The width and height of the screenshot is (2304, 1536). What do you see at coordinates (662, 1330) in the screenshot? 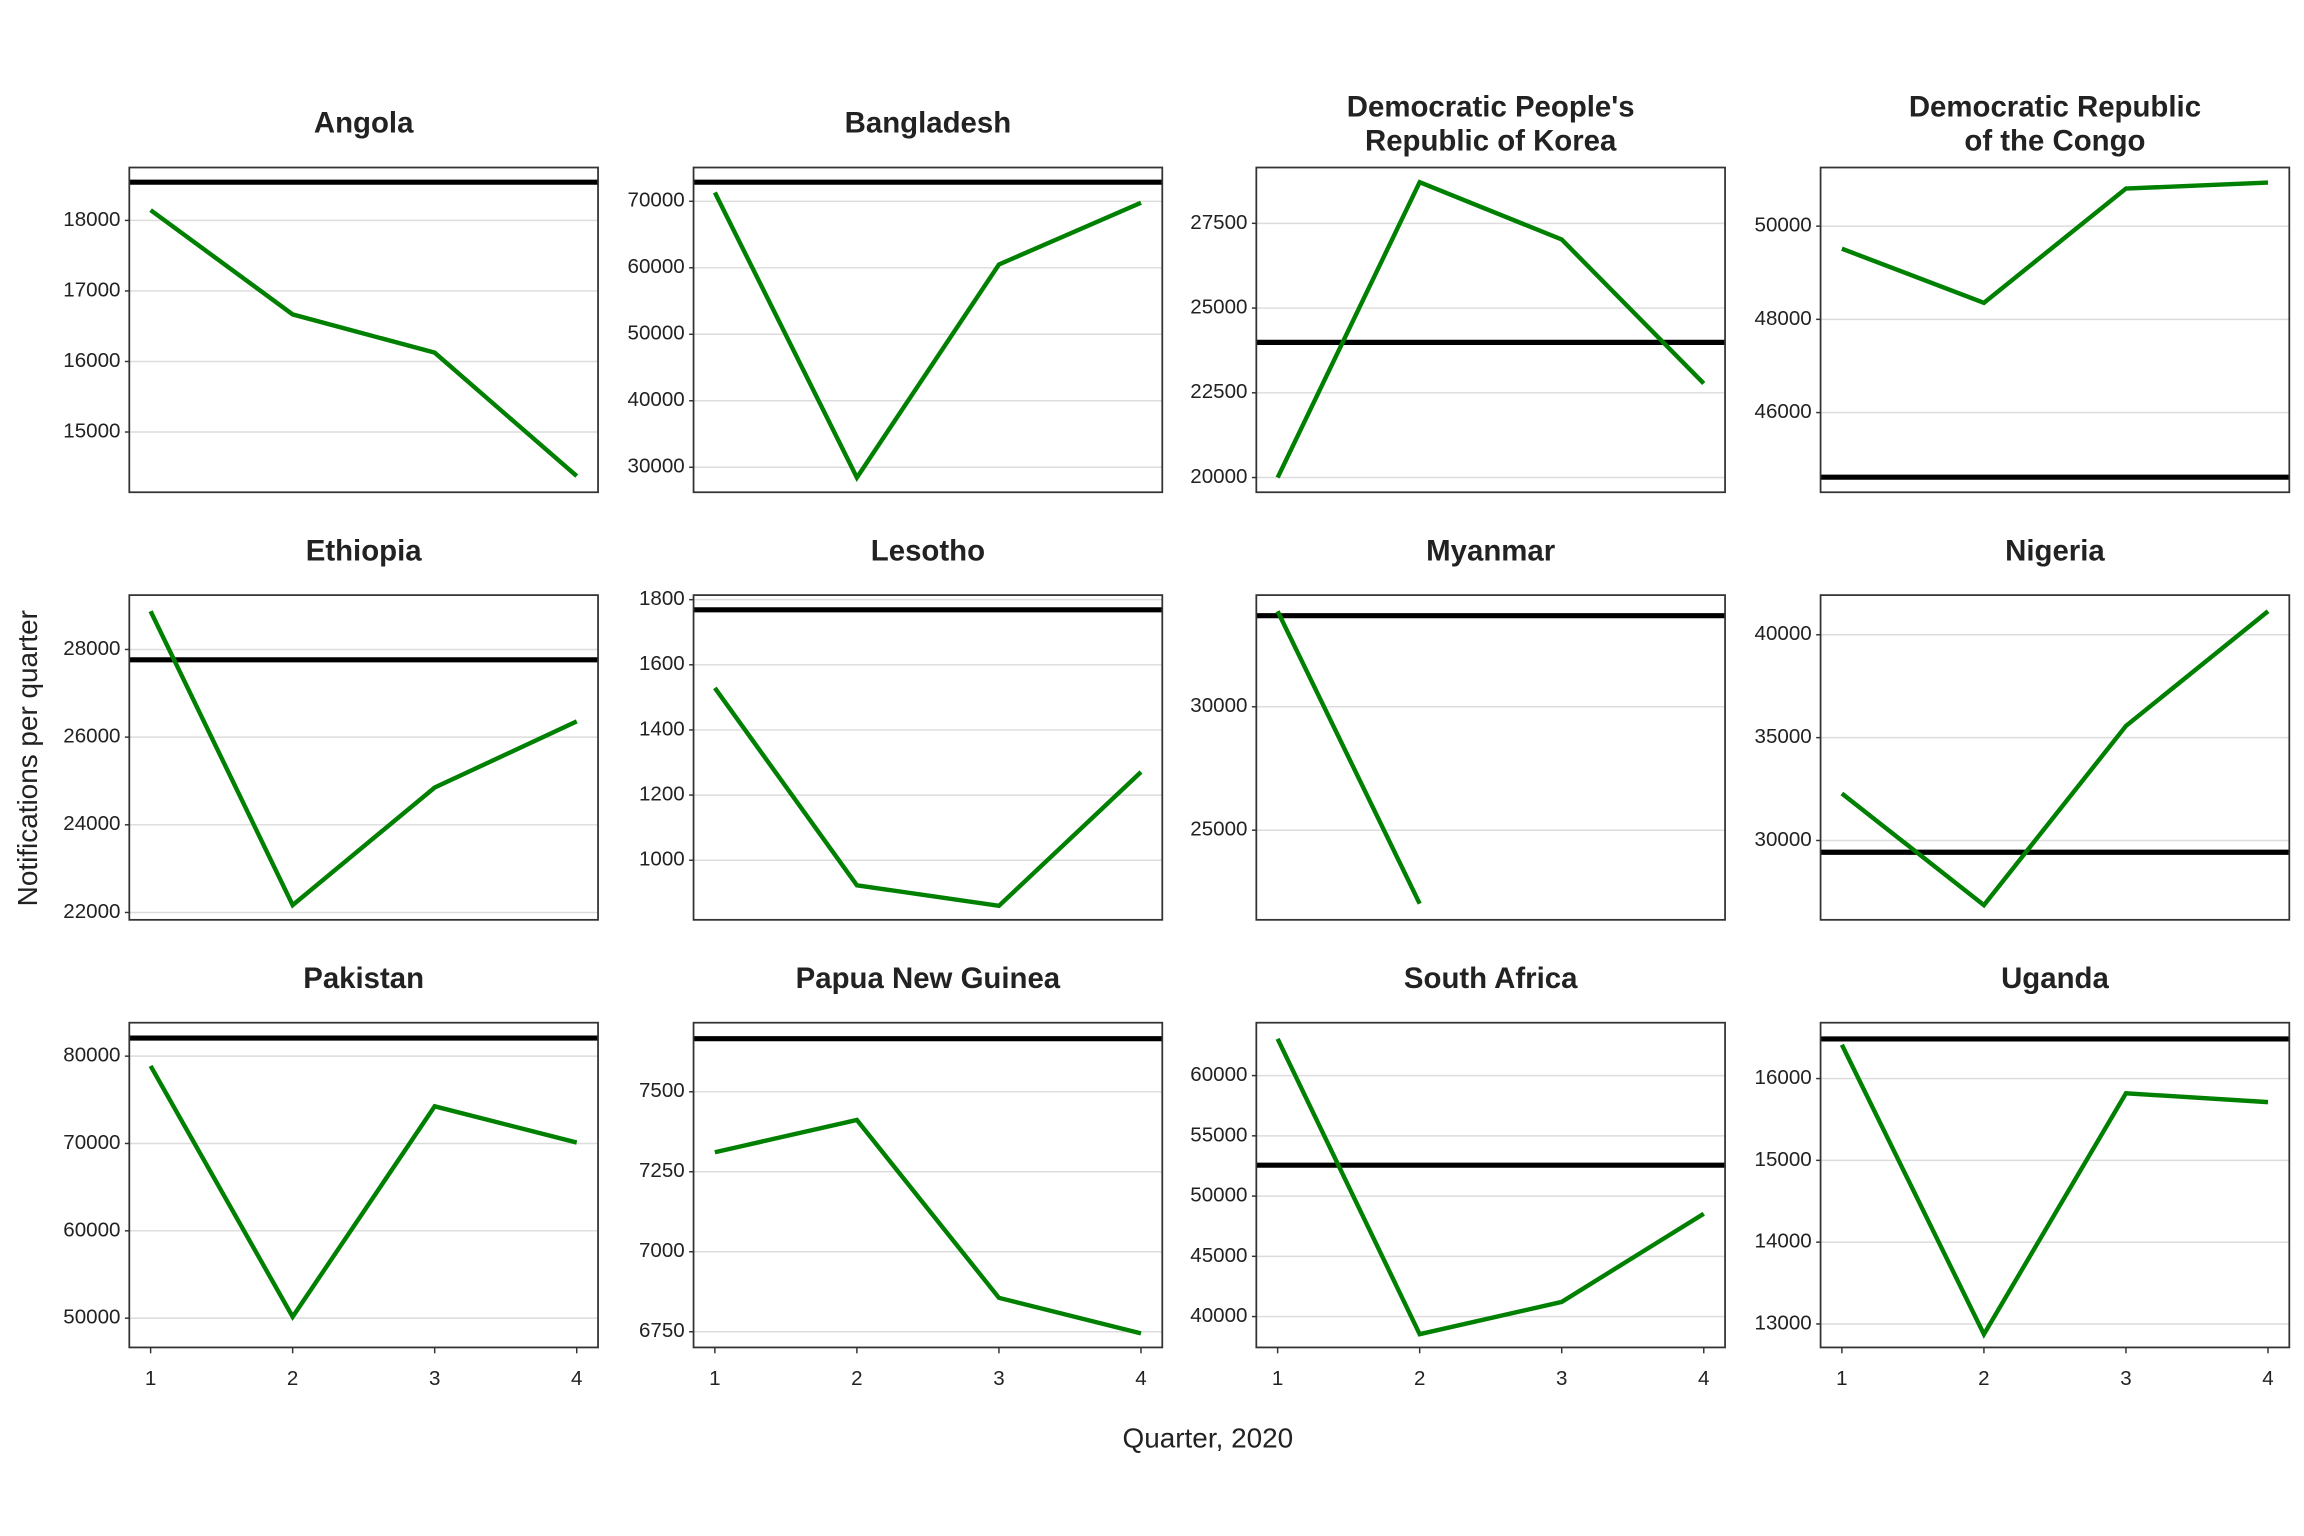
I see `y-tick-label: 6750` at bounding box center [662, 1330].